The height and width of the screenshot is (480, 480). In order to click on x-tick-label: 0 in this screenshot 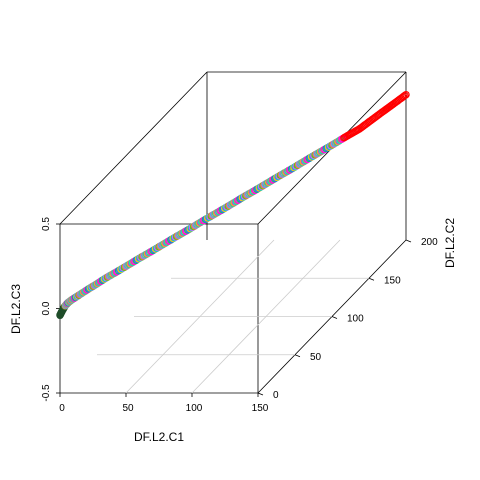, I will do `click(62, 408)`.